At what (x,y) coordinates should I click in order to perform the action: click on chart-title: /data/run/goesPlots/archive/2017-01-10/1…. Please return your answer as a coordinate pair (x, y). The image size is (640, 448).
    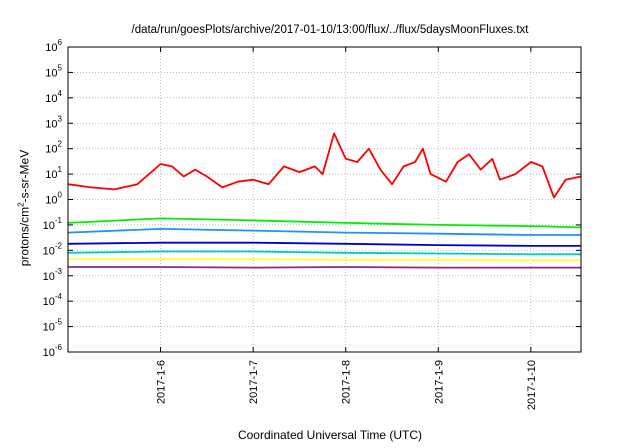
    Looking at the image, I should click on (330, 30).